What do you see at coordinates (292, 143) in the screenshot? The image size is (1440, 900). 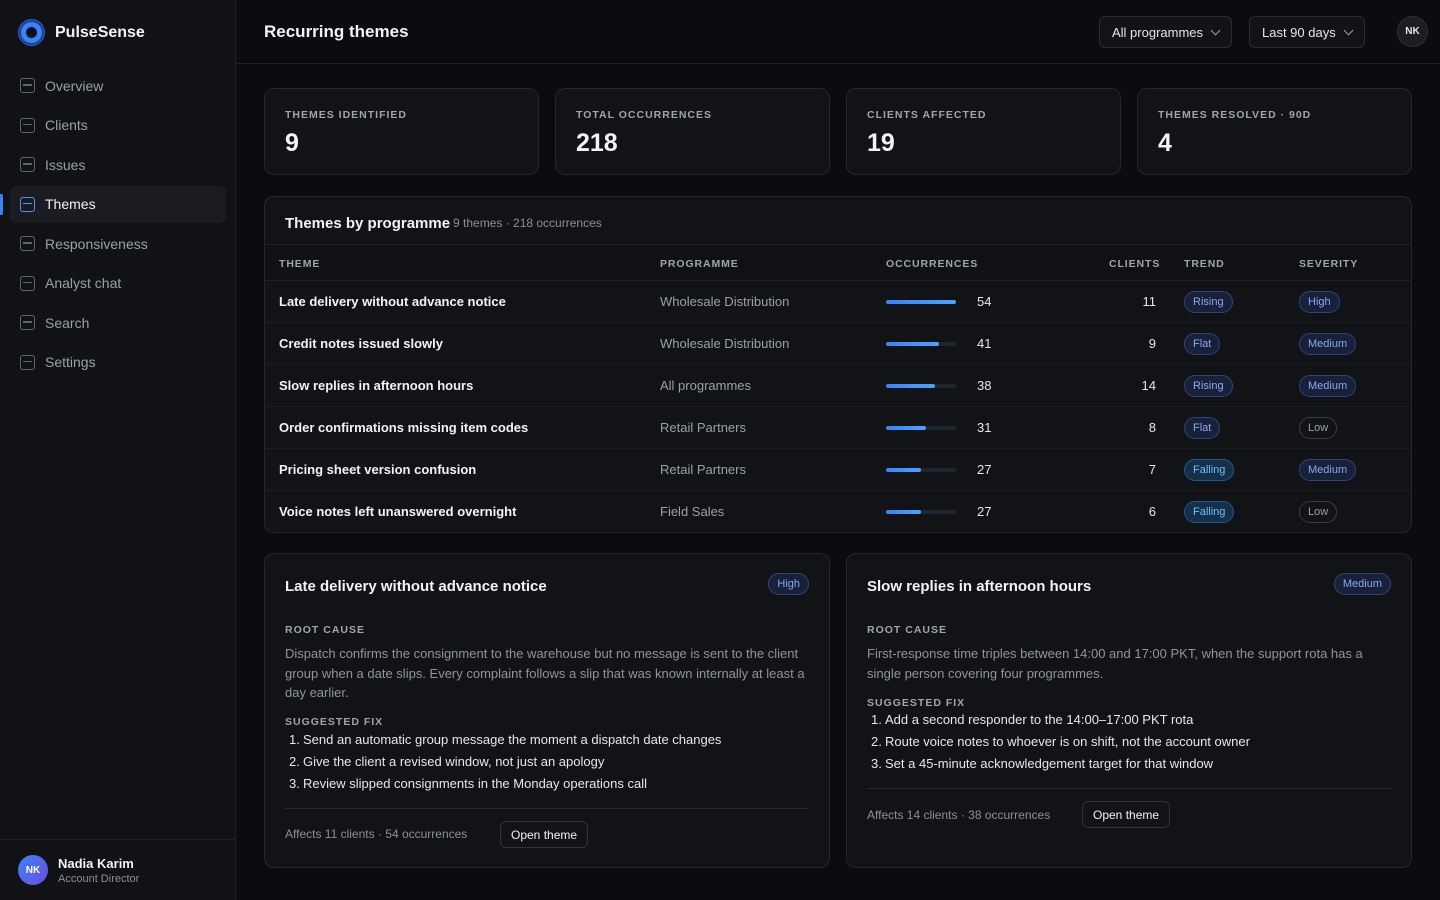 I see `stat-value: 9` at bounding box center [292, 143].